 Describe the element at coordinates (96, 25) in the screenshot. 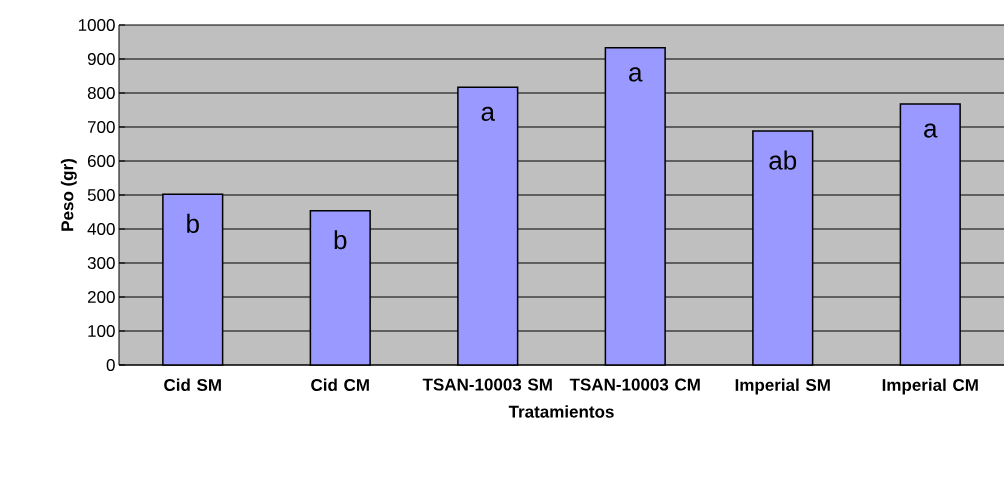

I see `y-tick-label: 1000` at that location.